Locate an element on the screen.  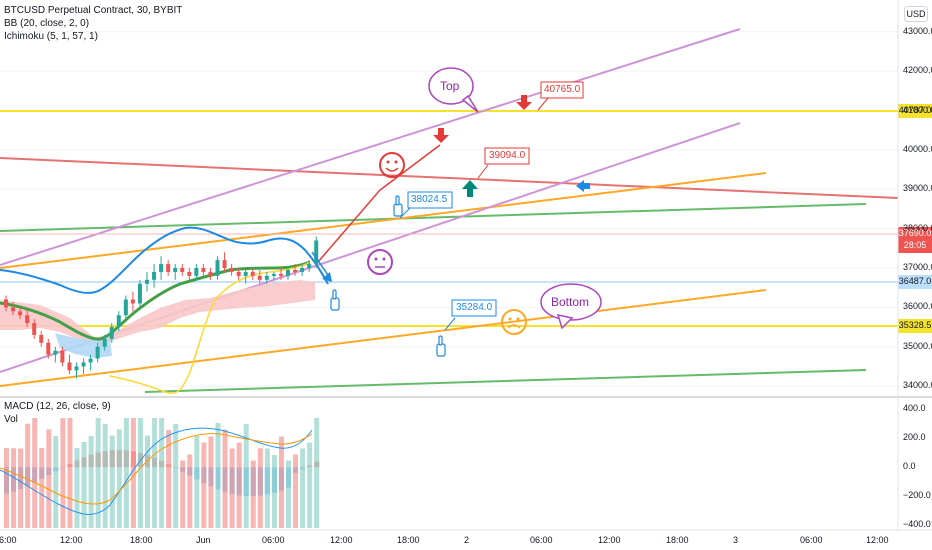
vol-indicator-legend: Vol is located at coordinates (11, 419).